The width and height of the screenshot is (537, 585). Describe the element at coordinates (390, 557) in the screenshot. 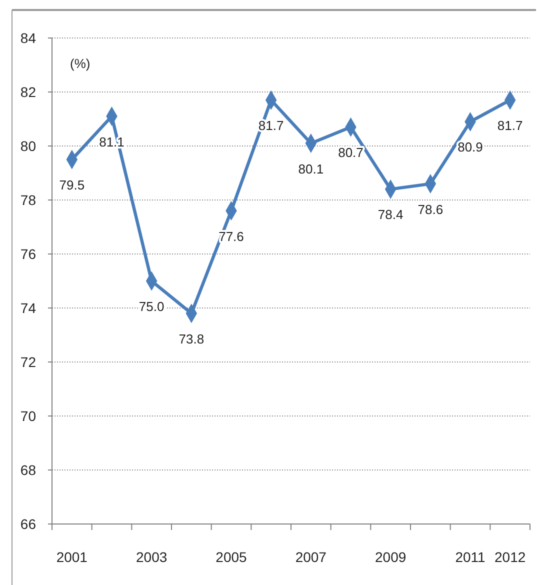

I see `x-tick-label: 2009` at that location.